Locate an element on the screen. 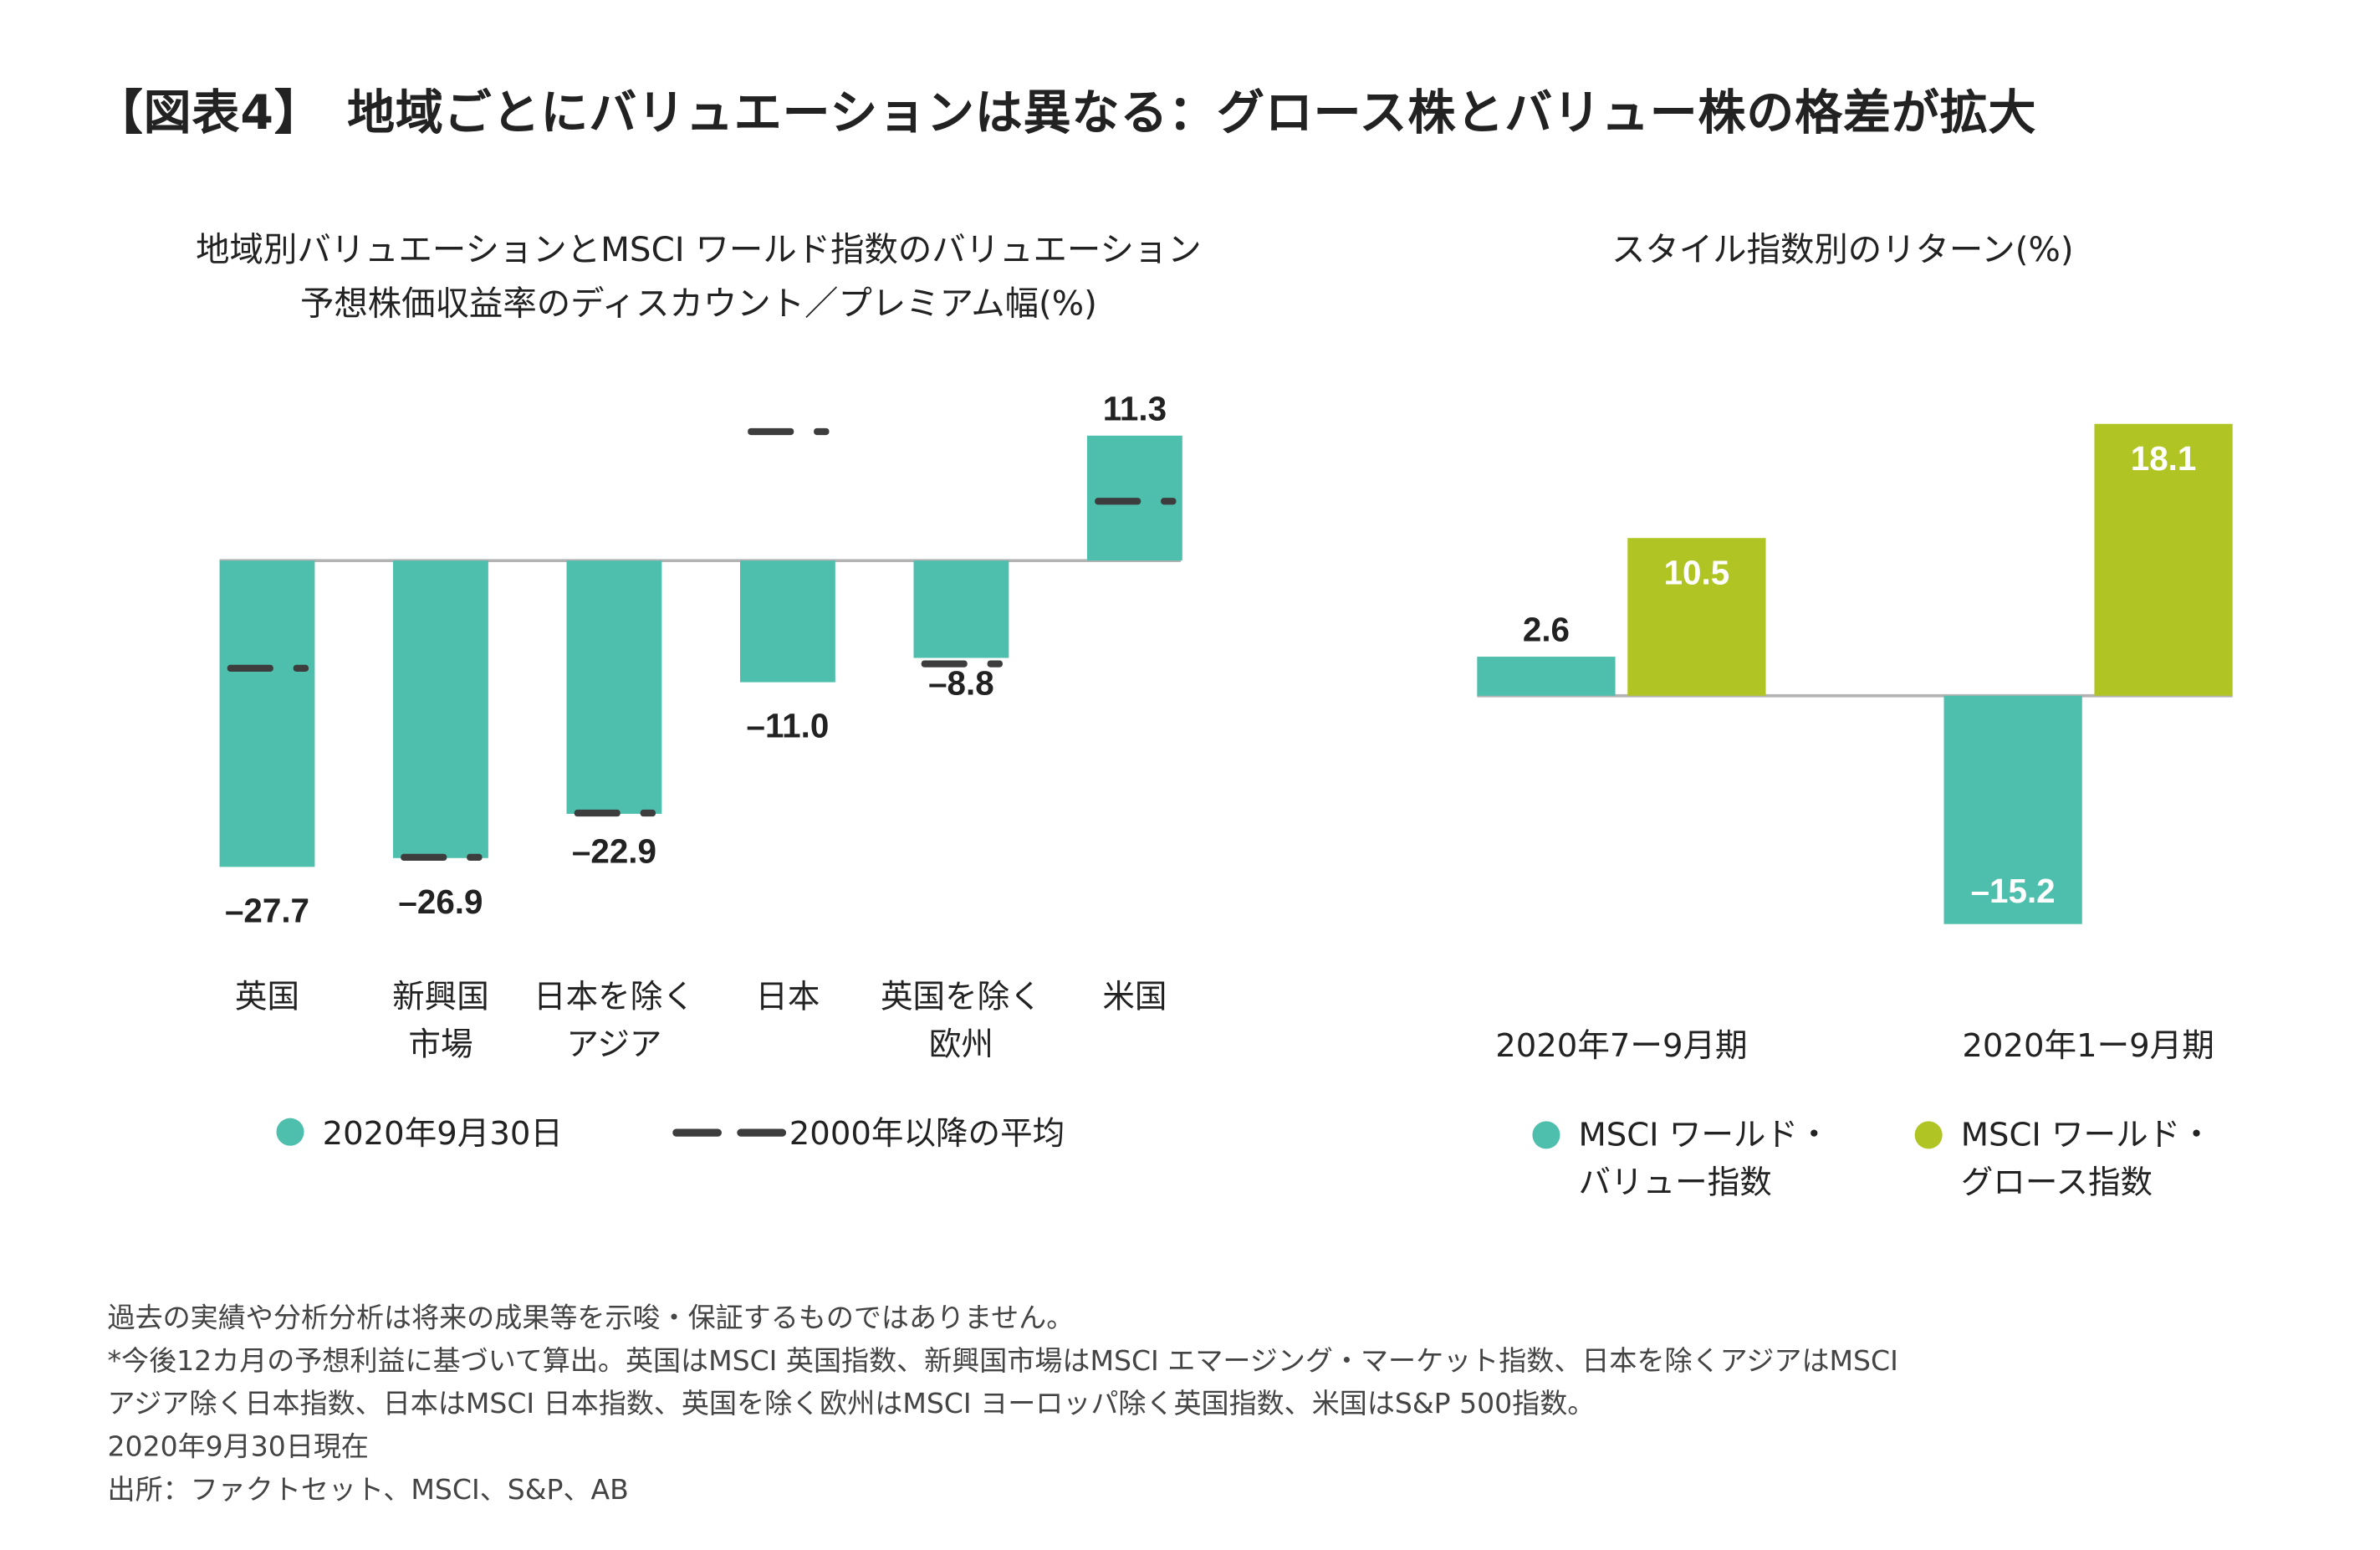  legend-item-value: MSCI ワールド・ バリュー指数 is located at coordinates (1681, 1159).